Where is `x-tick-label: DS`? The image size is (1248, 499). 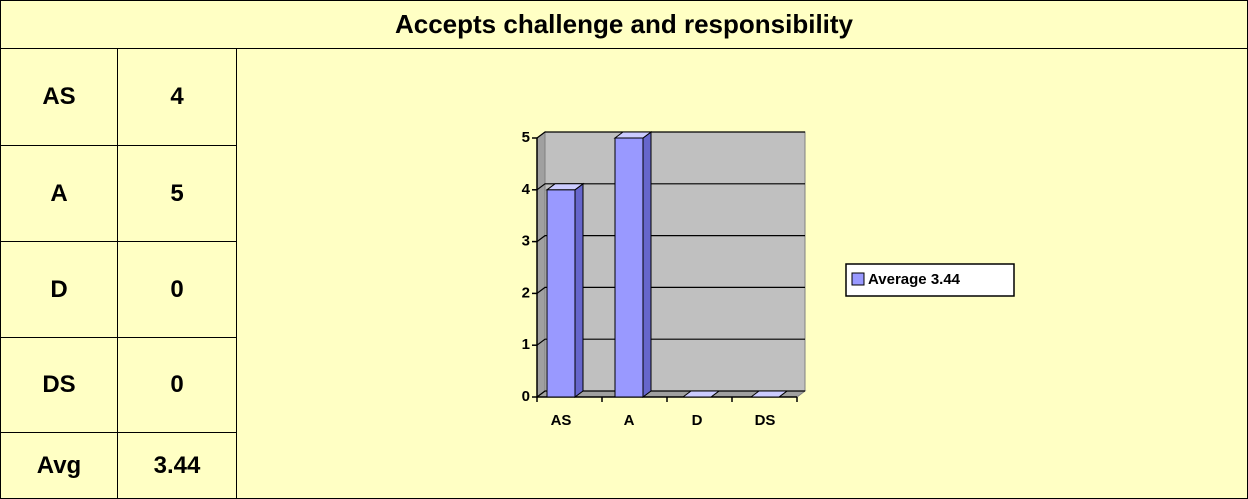 x-tick-label: DS is located at coordinates (765, 420).